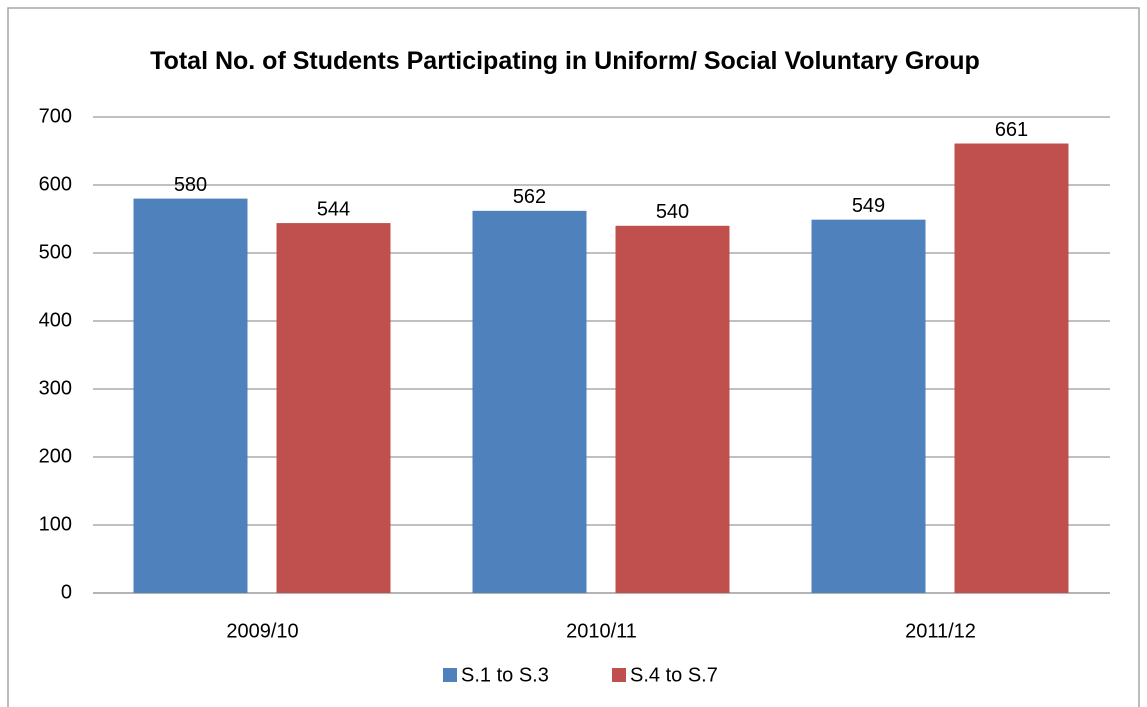  Describe the element at coordinates (505, 675) in the screenshot. I see `legend-label: S.1 to S.3` at that location.